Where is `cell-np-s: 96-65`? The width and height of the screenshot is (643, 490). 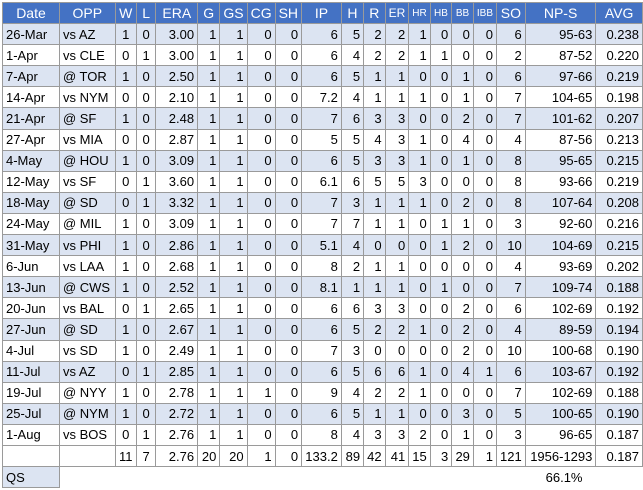 cell-np-s: 96-65 is located at coordinates (560, 434).